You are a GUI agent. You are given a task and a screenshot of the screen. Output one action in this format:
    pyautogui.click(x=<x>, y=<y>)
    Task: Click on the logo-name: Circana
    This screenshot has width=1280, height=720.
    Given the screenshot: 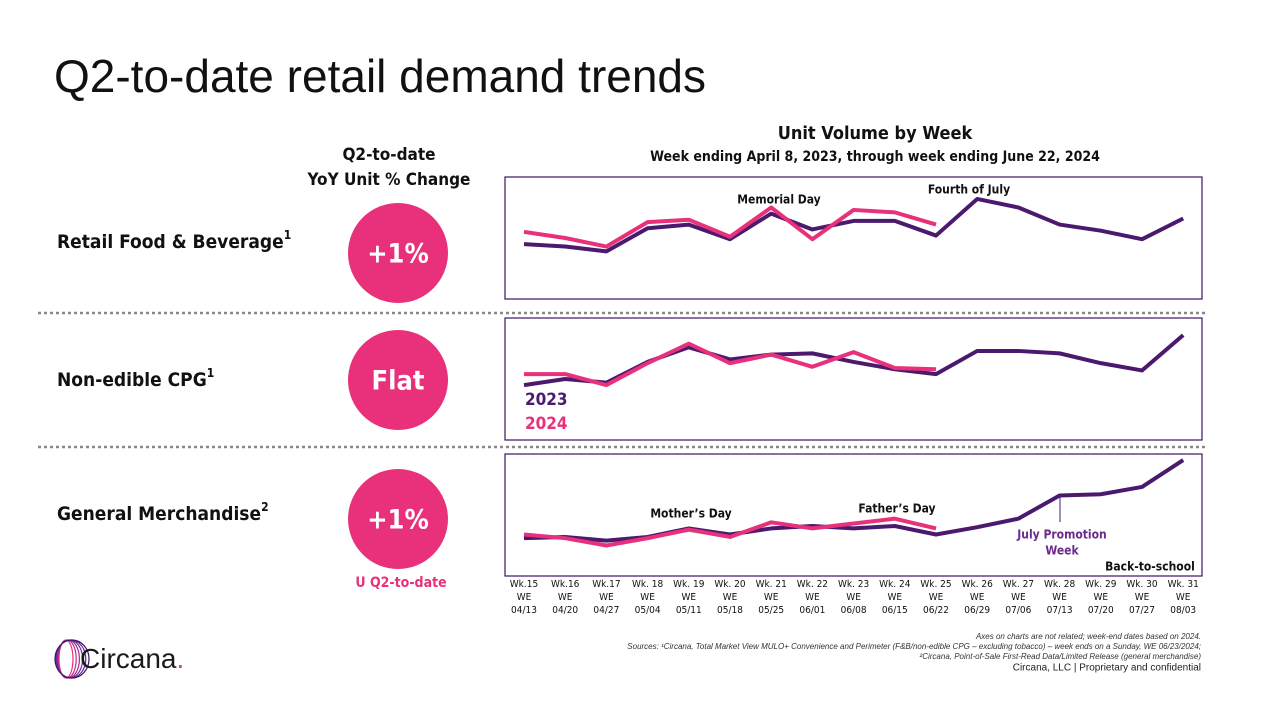 What is the action you would take?
    pyautogui.click(x=128, y=658)
    